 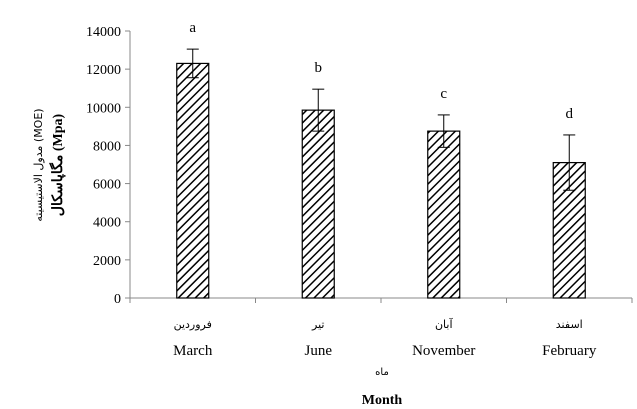 I want to click on x-axis-title-english: Month, so click(x=382, y=400).